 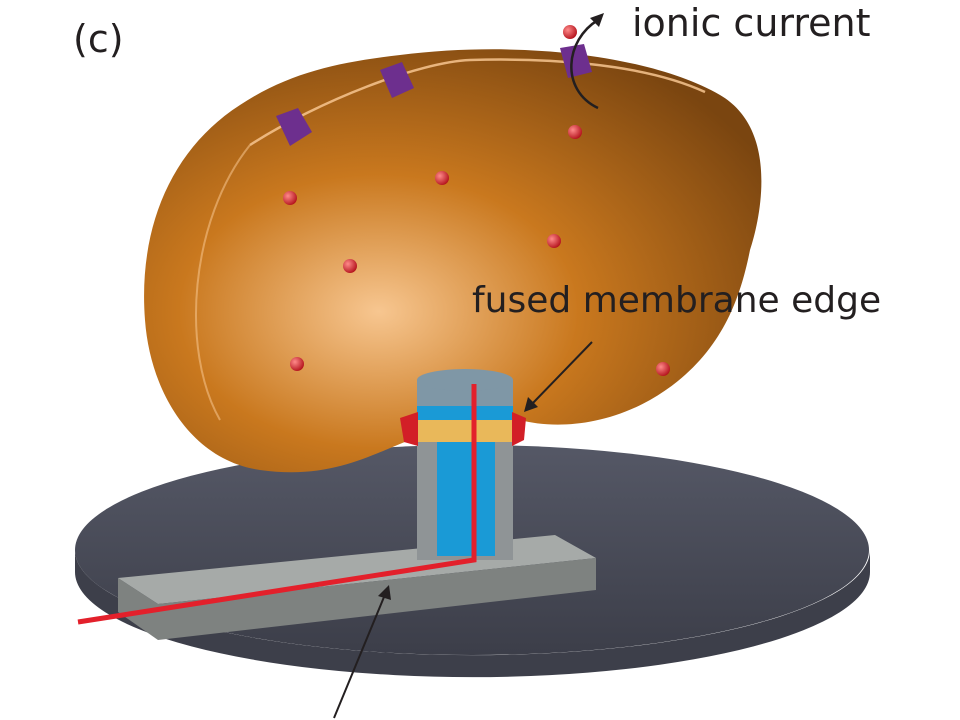 What do you see at coordinates (562, 373) in the screenshot?
I see `fused-edge-arrow-line` at bounding box center [562, 373].